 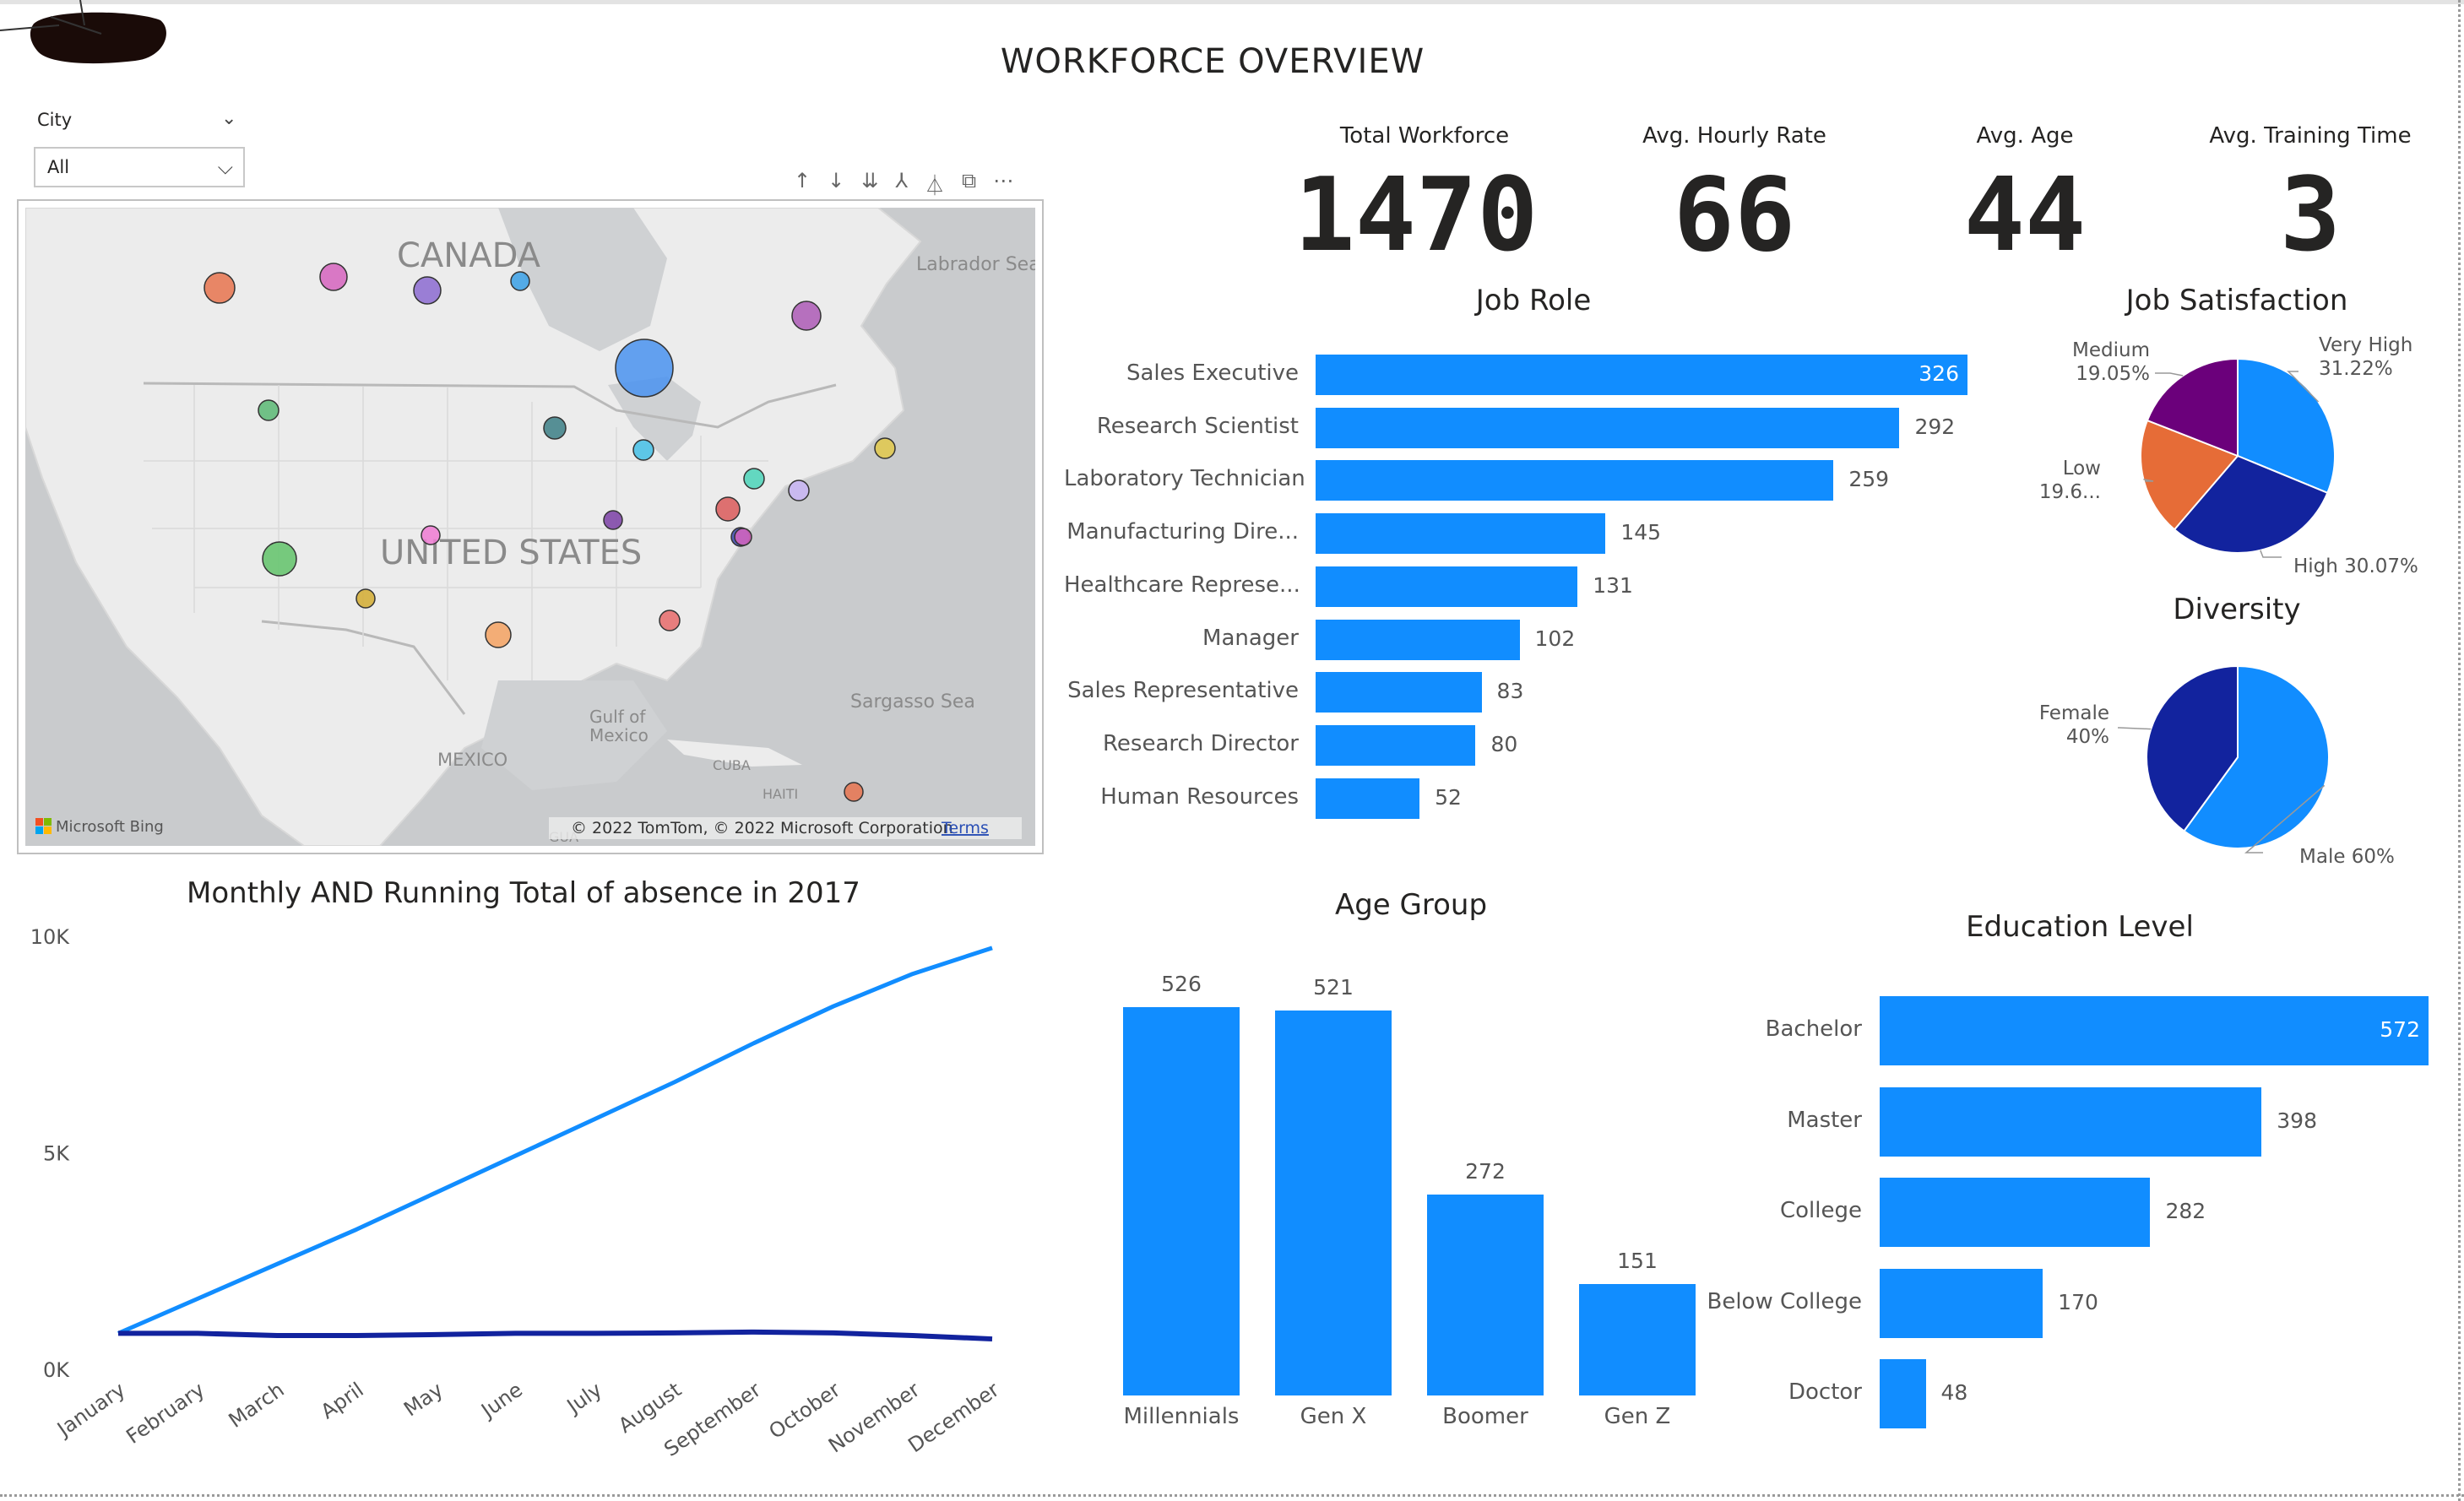 I want to click on pie-data-label: 19.05%, so click(x=2113, y=374).